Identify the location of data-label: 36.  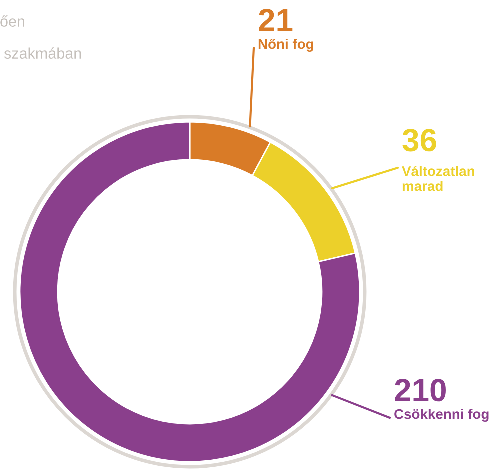
(419, 140).